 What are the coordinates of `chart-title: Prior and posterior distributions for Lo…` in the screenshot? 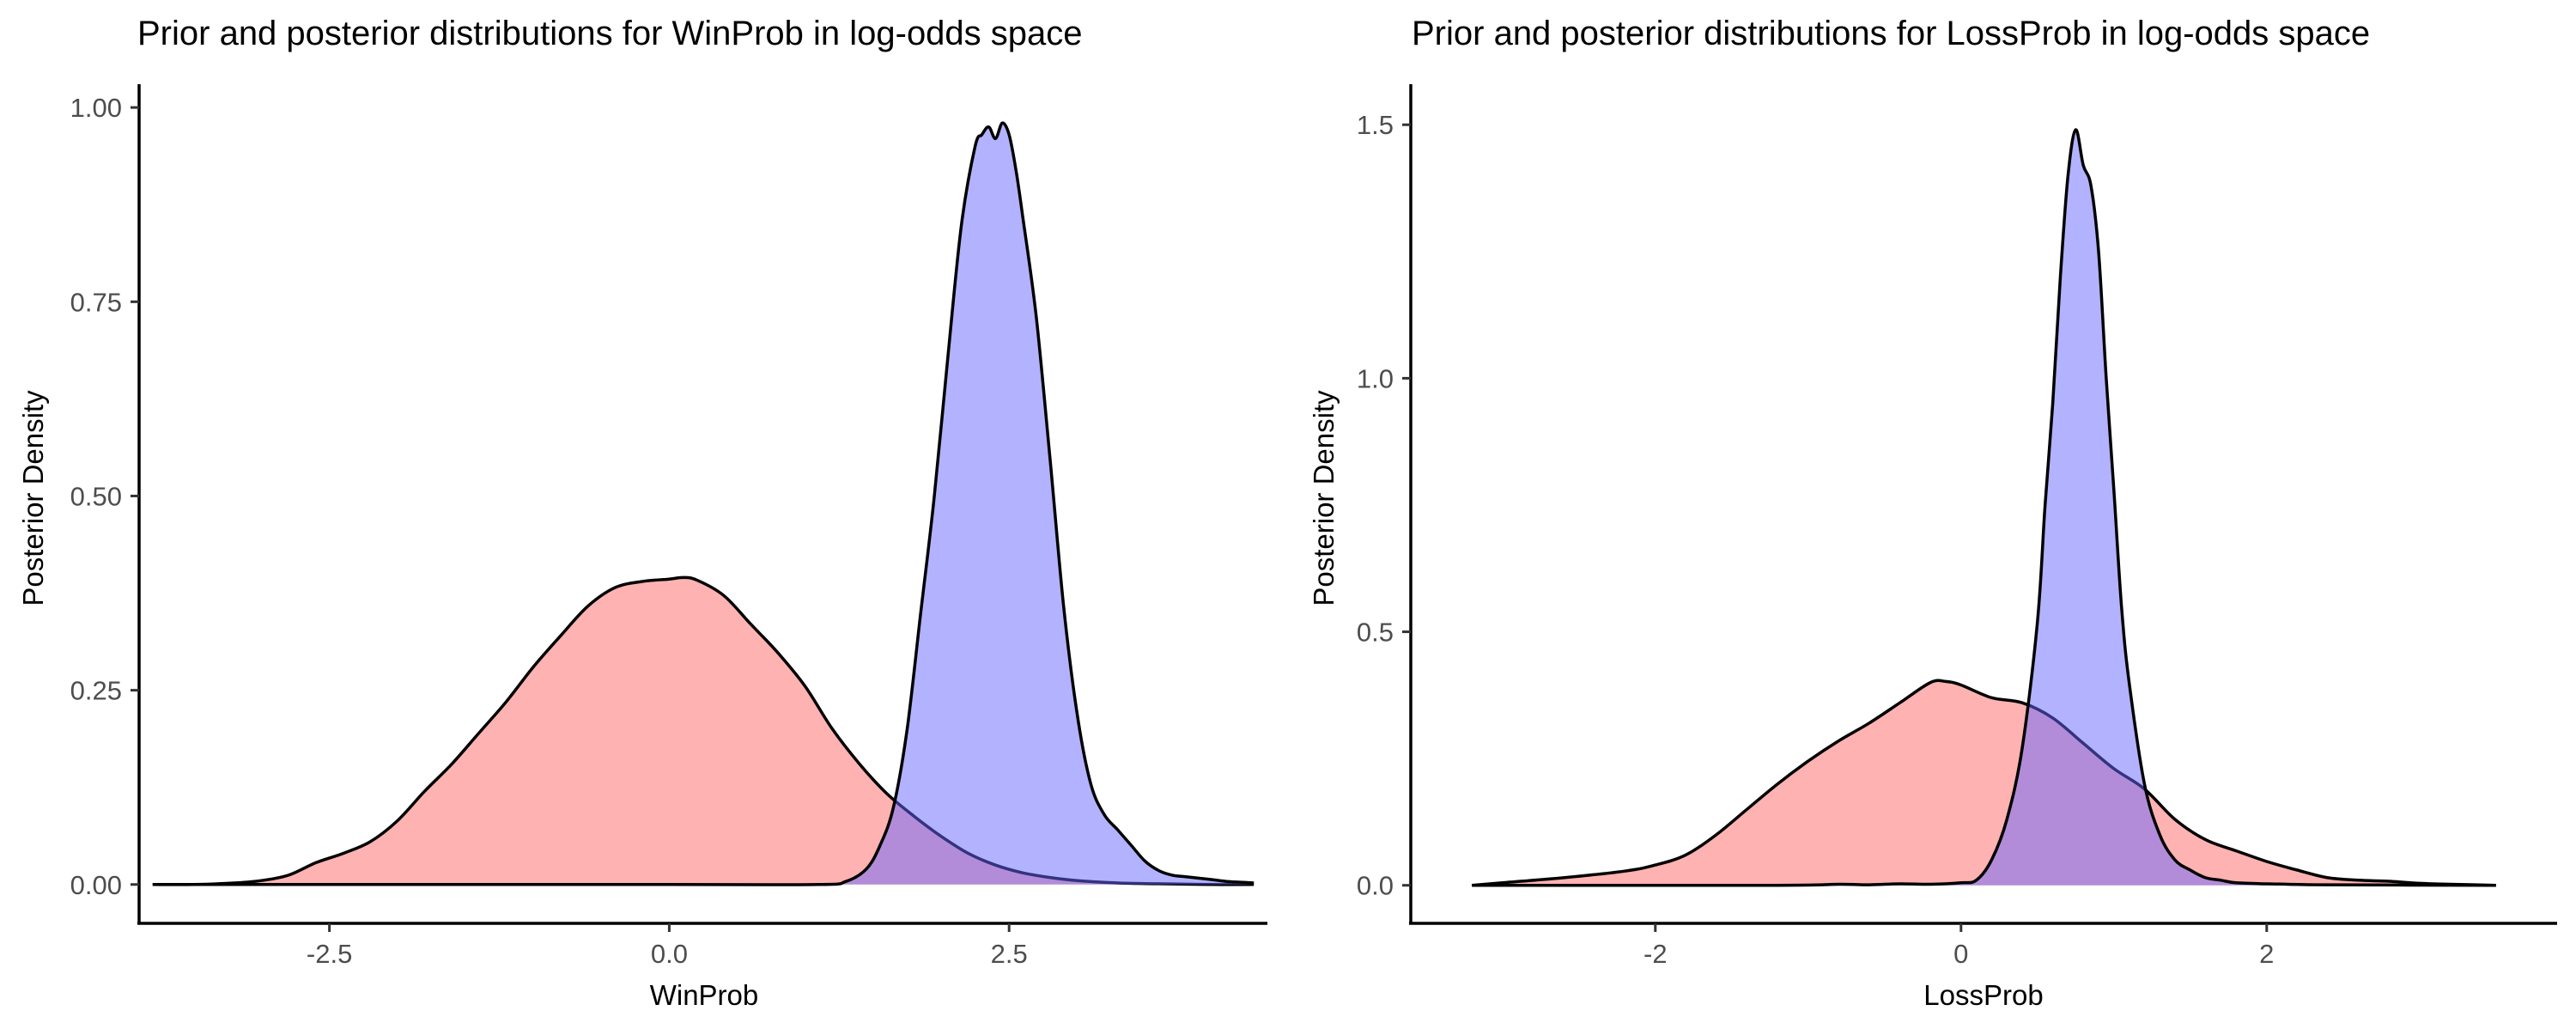 It's located at (1891, 33).